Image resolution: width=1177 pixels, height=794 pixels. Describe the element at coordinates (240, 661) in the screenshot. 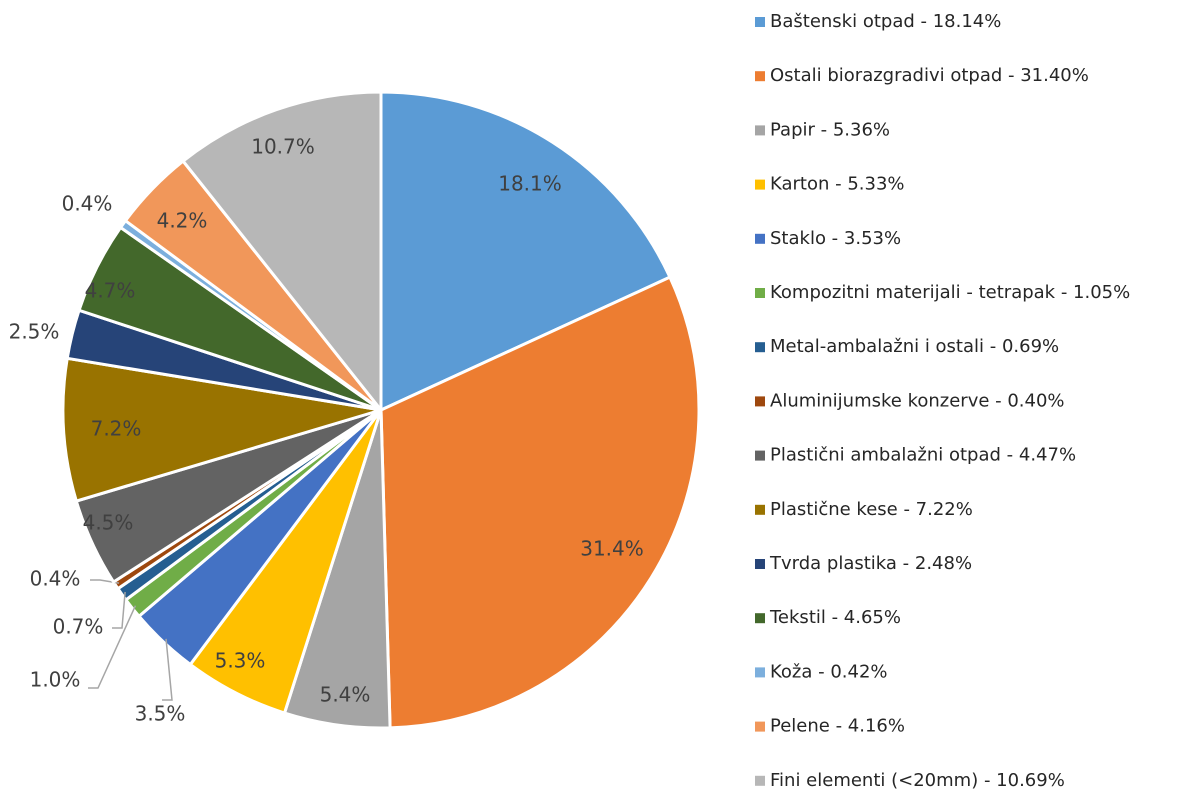

I see `data-label: 5.3%` at that location.